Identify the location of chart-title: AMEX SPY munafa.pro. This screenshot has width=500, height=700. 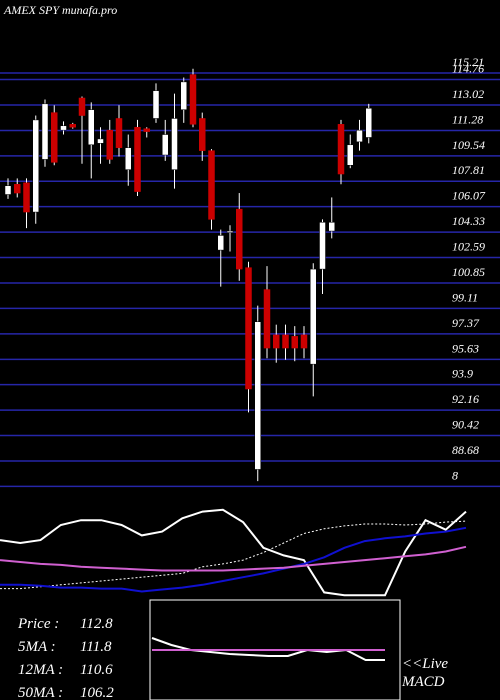
(60, 10).